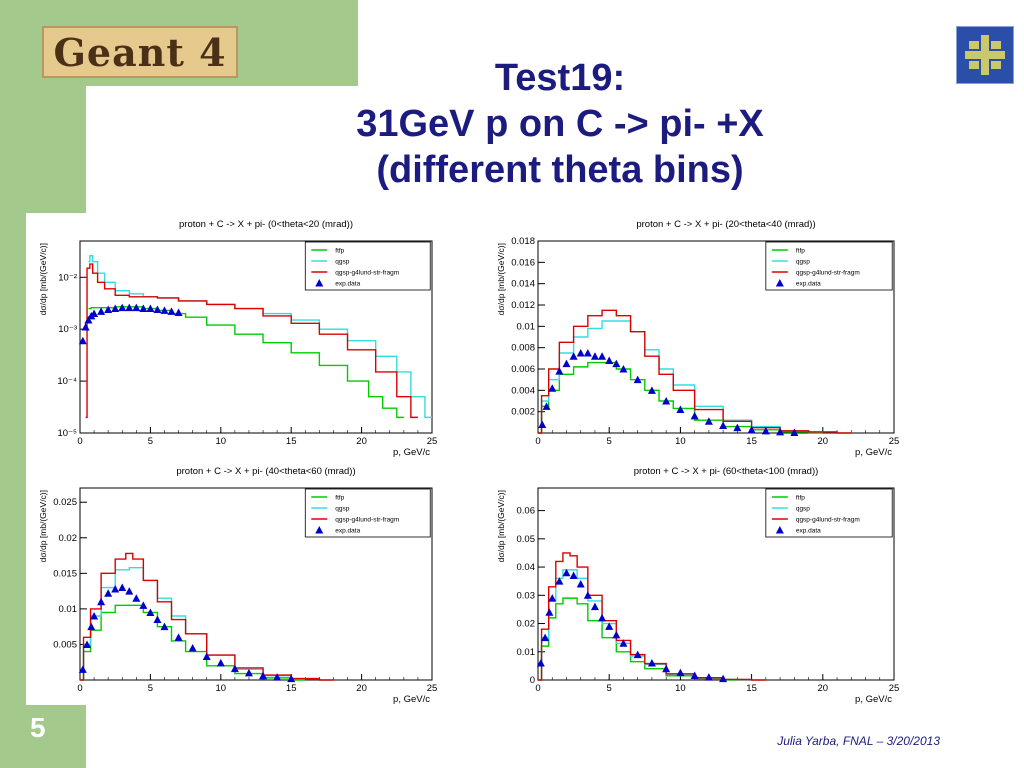 Image resolution: width=1024 pixels, height=768 pixels. I want to click on y-tick-label: 0.015, so click(65, 573).